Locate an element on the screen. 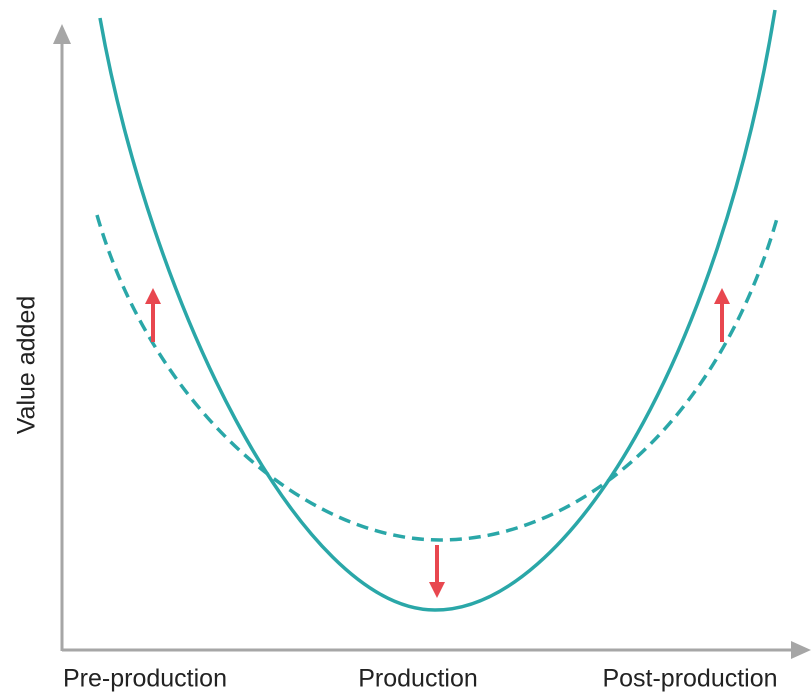  x-label: Pre-production is located at coordinates (145, 679).